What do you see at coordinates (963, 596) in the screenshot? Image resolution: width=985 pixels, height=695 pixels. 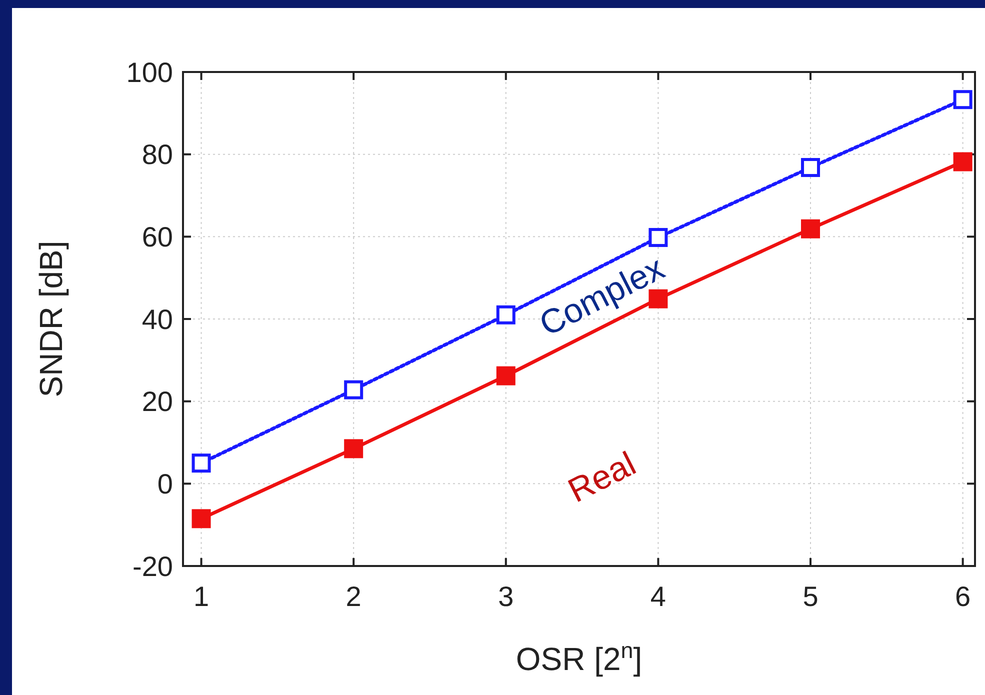 I see `x-tick-label: 6` at bounding box center [963, 596].